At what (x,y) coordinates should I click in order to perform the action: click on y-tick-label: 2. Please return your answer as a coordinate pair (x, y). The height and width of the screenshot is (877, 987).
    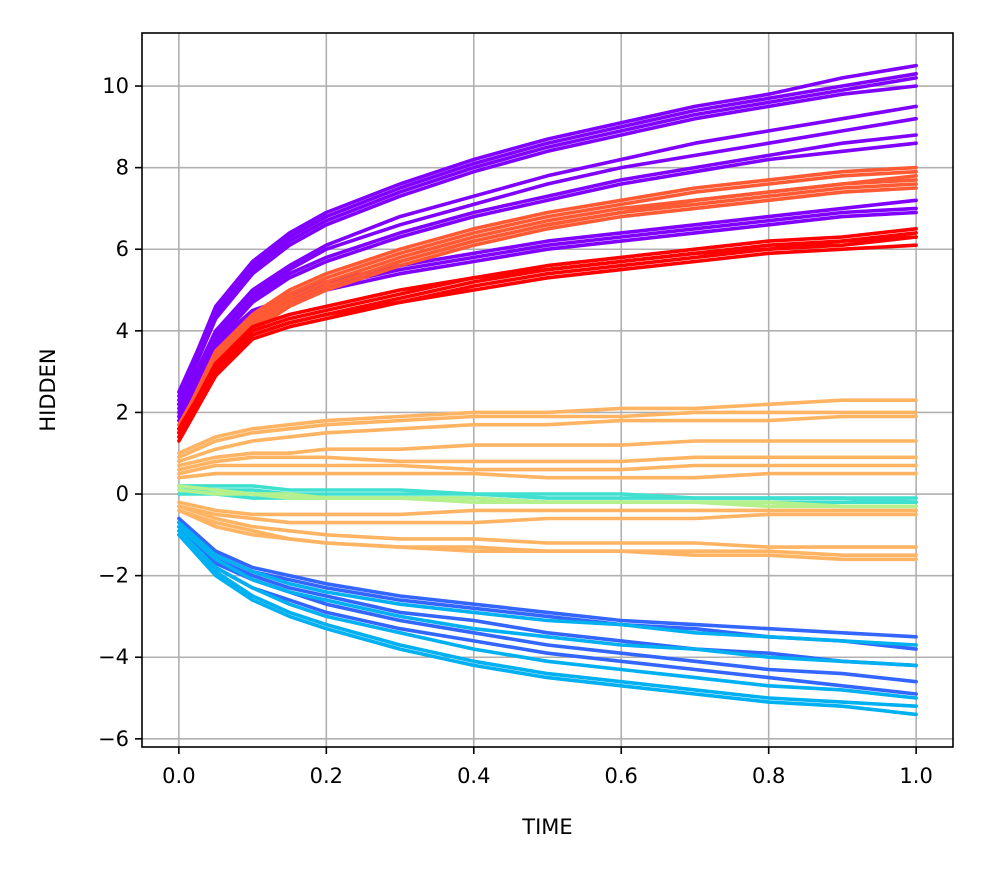
    Looking at the image, I should click on (122, 412).